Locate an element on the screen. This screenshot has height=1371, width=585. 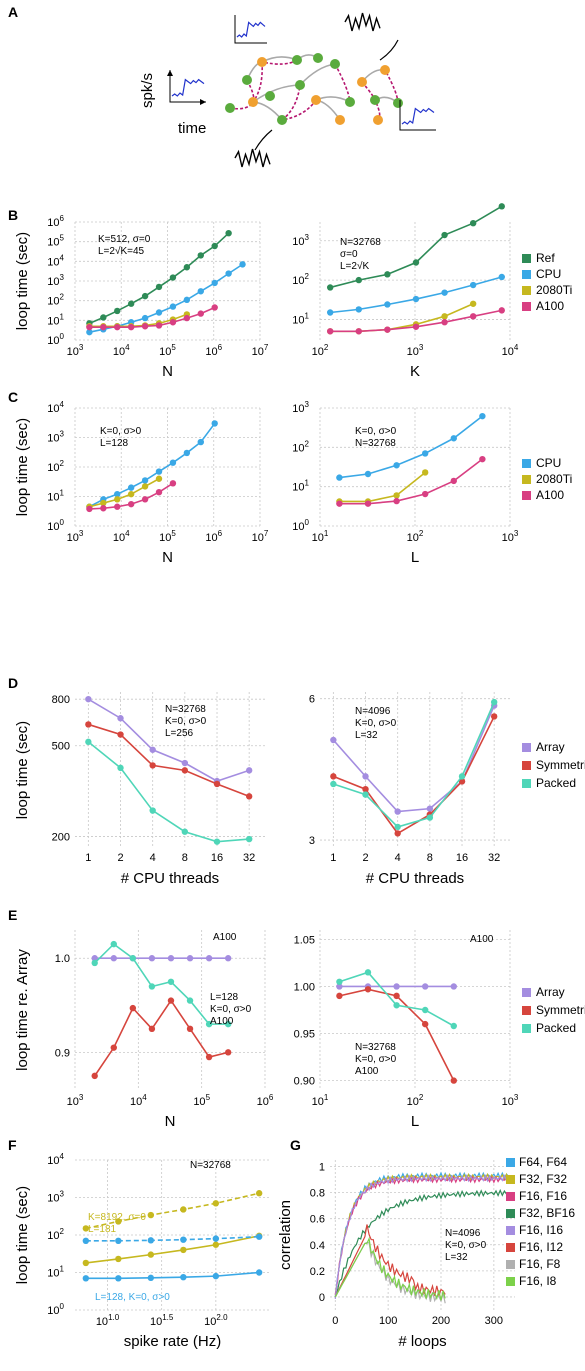
y-tick-label: 0.9 is located at coordinates (62, 1053).